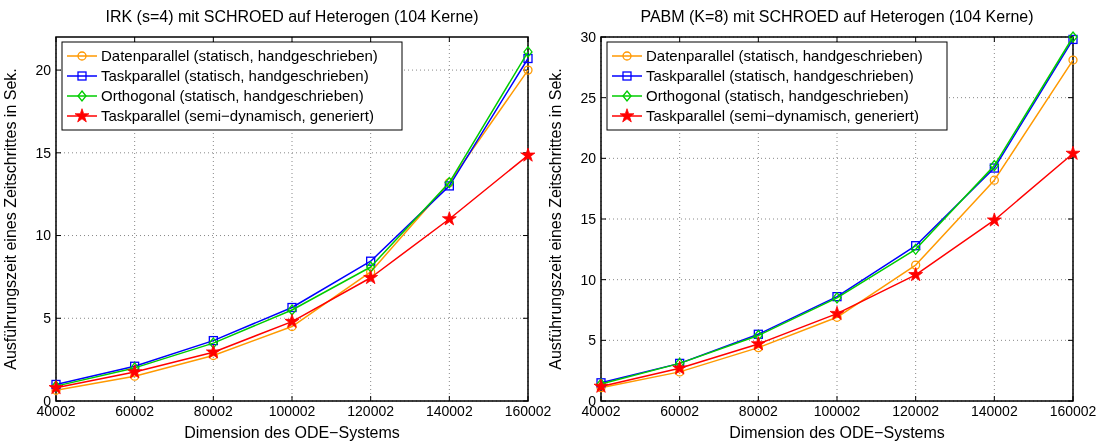 This screenshot has width=1101, height=444. What do you see at coordinates (292, 16) in the screenshot?
I see `chart-title: IRK (s=4) mit SCHROED auf Heterogen (104 Kerne)` at bounding box center [292, 16].